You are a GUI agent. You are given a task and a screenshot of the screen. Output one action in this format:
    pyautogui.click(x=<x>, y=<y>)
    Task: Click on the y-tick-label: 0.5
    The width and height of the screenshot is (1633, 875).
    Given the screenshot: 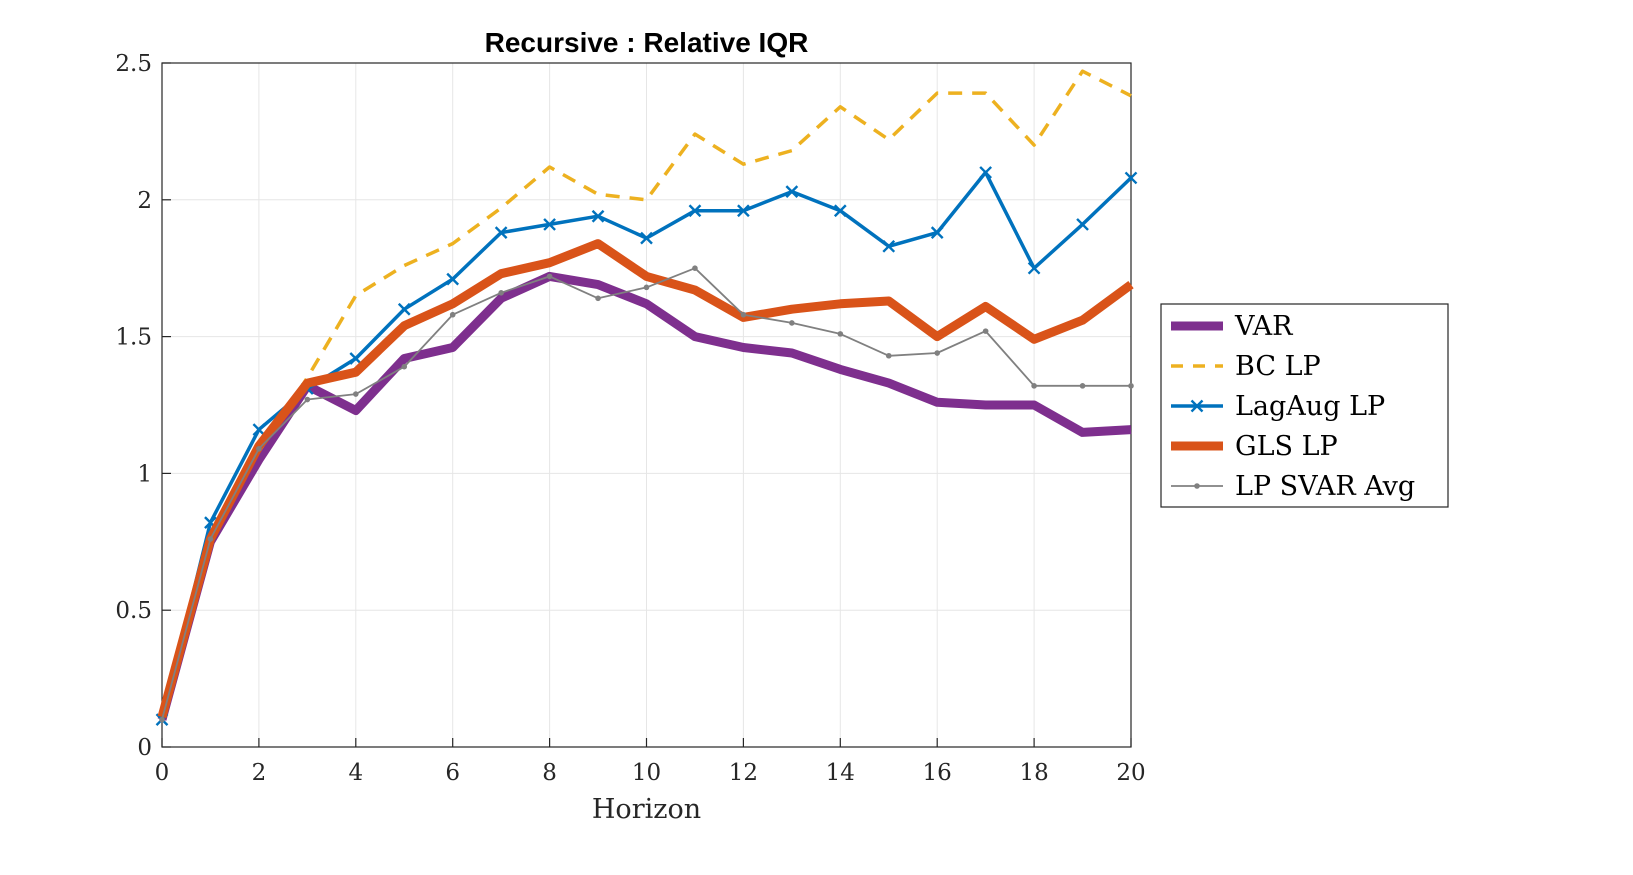 What is the action you would take?
    pyautogui.click(x=133, y=611)
    